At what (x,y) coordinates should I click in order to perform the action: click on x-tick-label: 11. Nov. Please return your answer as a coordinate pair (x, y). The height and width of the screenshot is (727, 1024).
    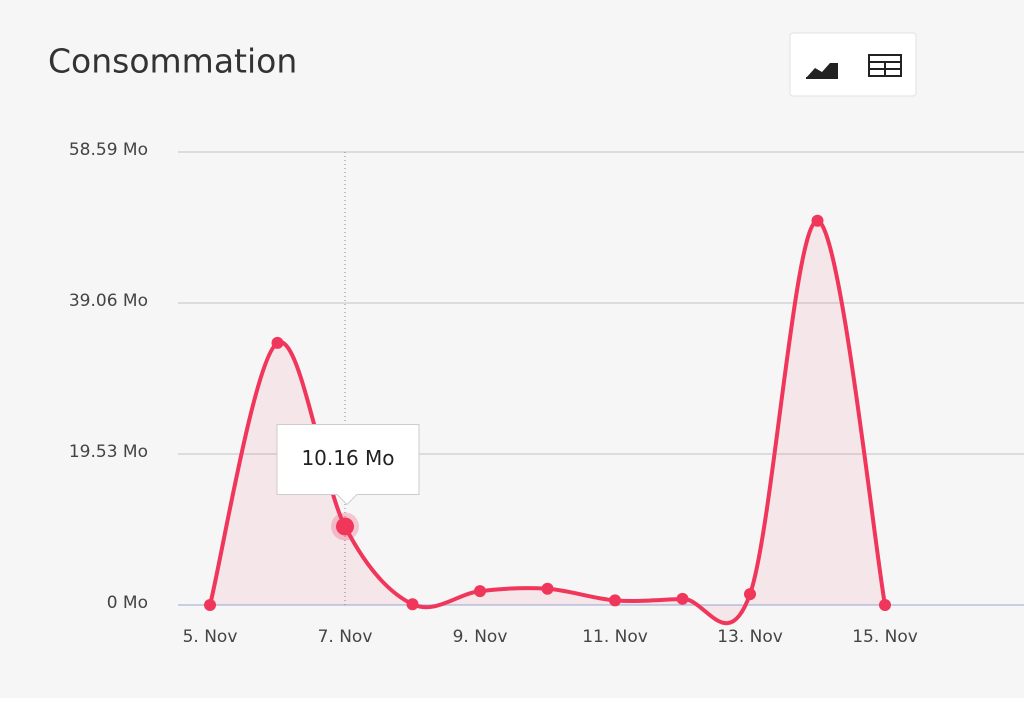
    Looking at the image, I should click on (615, 637).